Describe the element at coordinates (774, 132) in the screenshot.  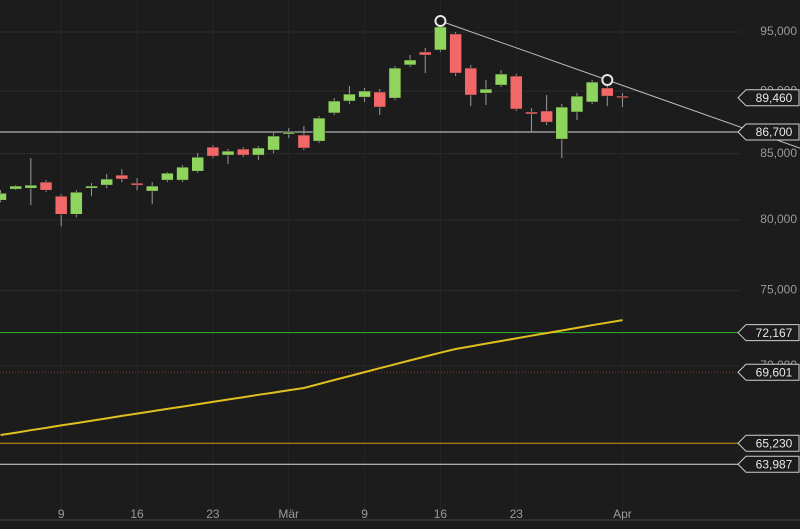
I see `level-label: 86,700` at that location.